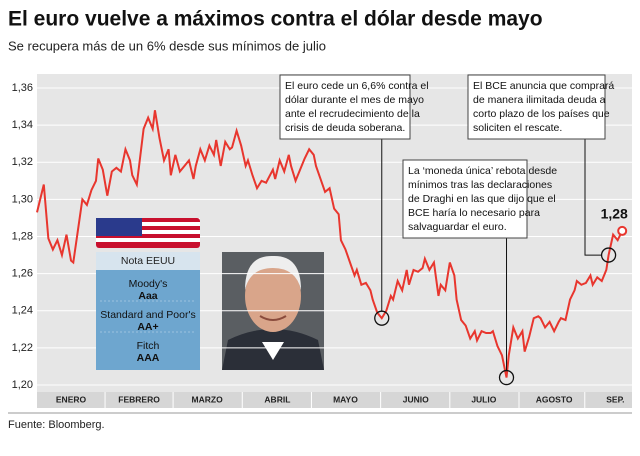 This screenshot has width=640, height=456. Describe the element at coordinates (593, 197) in the screenshot. I see `annotation-pointer` at that location.